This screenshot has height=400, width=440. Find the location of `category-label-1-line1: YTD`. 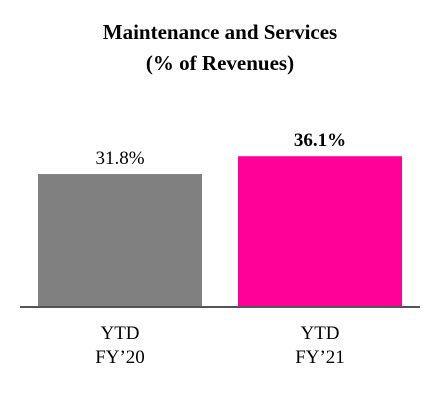

category-label-1-line1: YTD is located at coordinates (320, 333).